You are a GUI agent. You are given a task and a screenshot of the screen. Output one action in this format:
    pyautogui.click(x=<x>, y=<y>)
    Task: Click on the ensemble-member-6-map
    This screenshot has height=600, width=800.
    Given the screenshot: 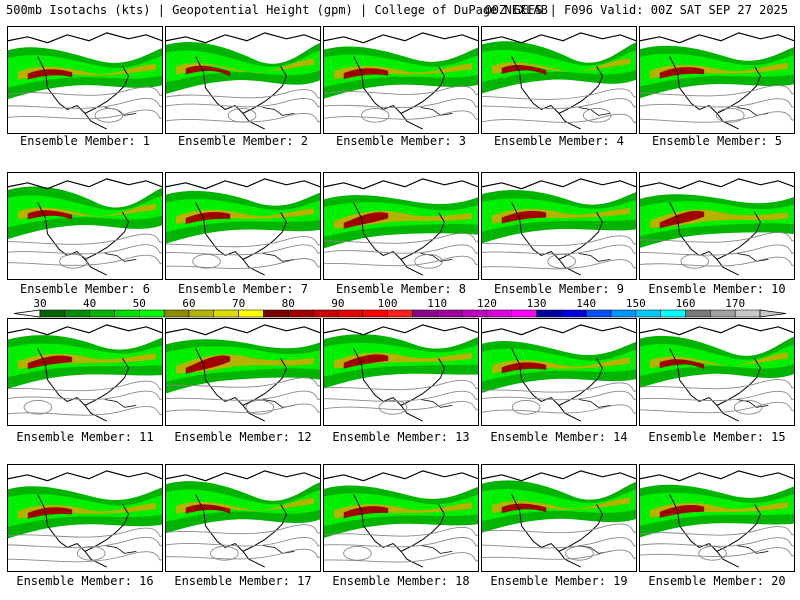 What is the action you would take?
    pyautogui.click(x=85, y=226)
    